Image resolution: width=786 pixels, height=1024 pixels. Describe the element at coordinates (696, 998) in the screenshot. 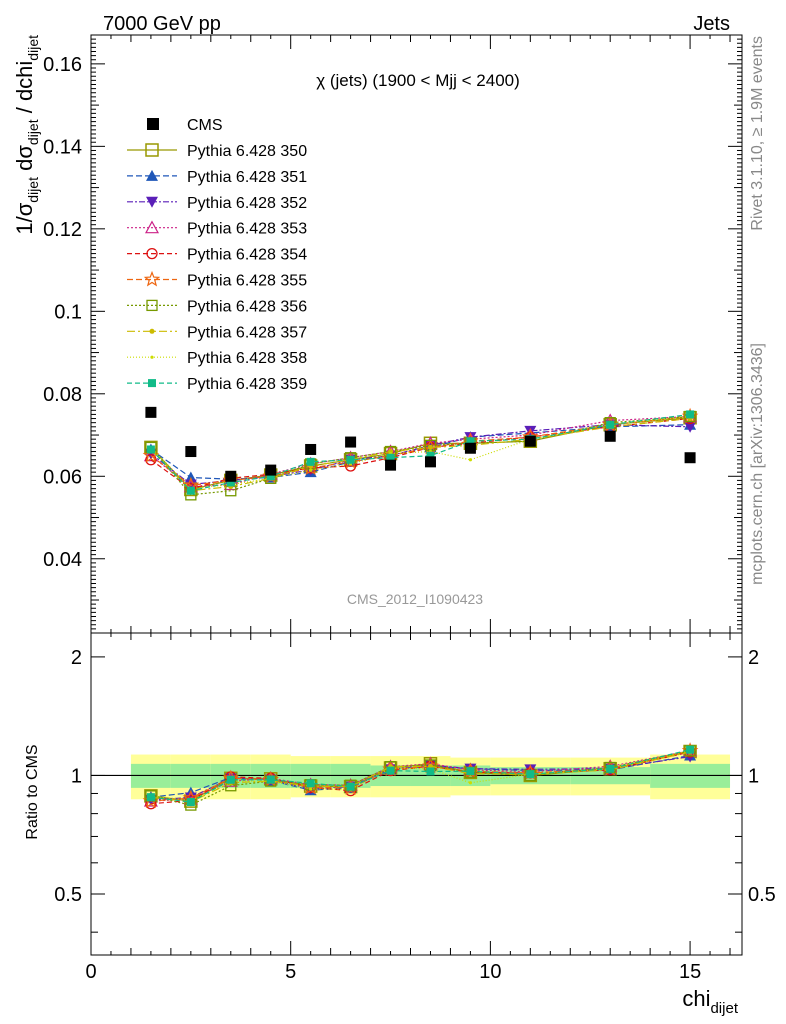

I see `xlabel-main: chi` at that location.